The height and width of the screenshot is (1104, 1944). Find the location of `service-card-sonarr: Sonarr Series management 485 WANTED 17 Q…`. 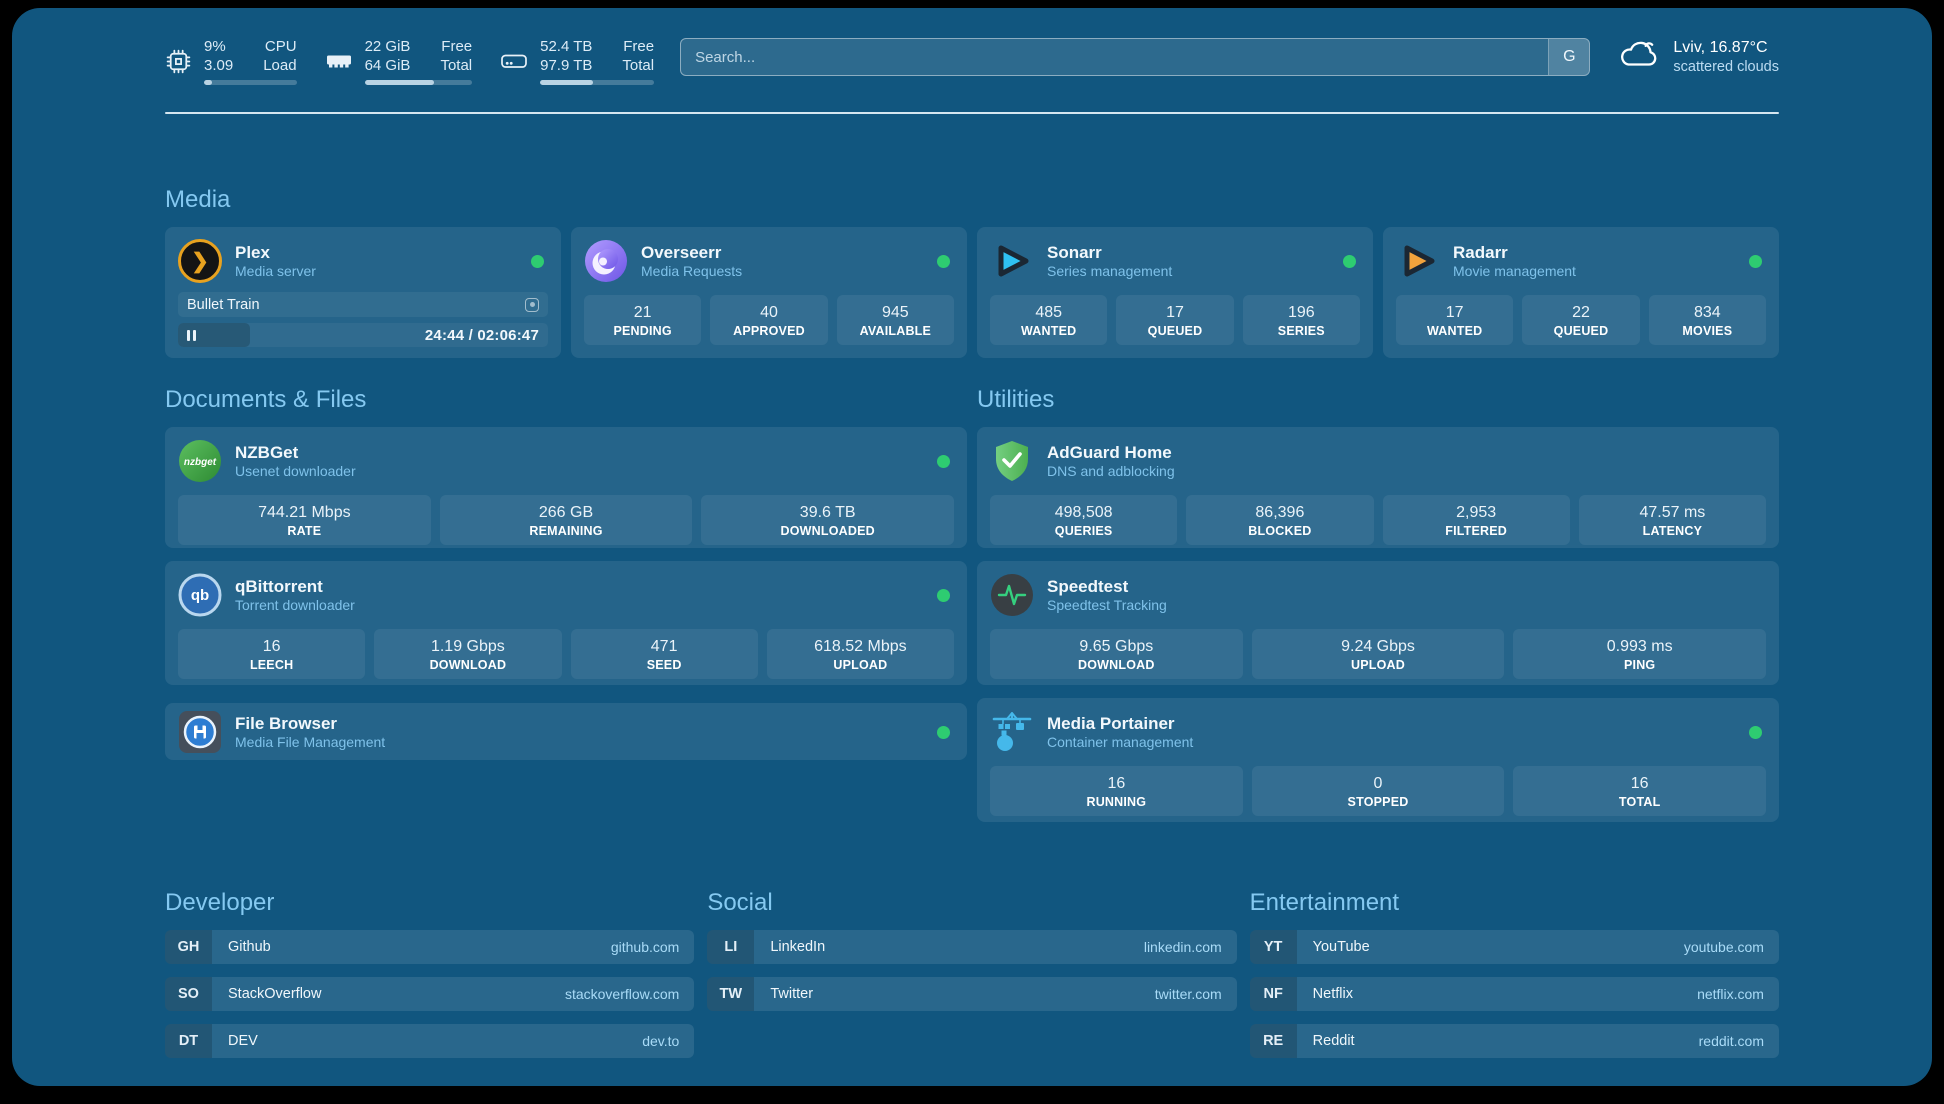

service-card-sonarr: Sonarr Series management 485 WANTED 17 Q… is located at coordinates (1175, 292).